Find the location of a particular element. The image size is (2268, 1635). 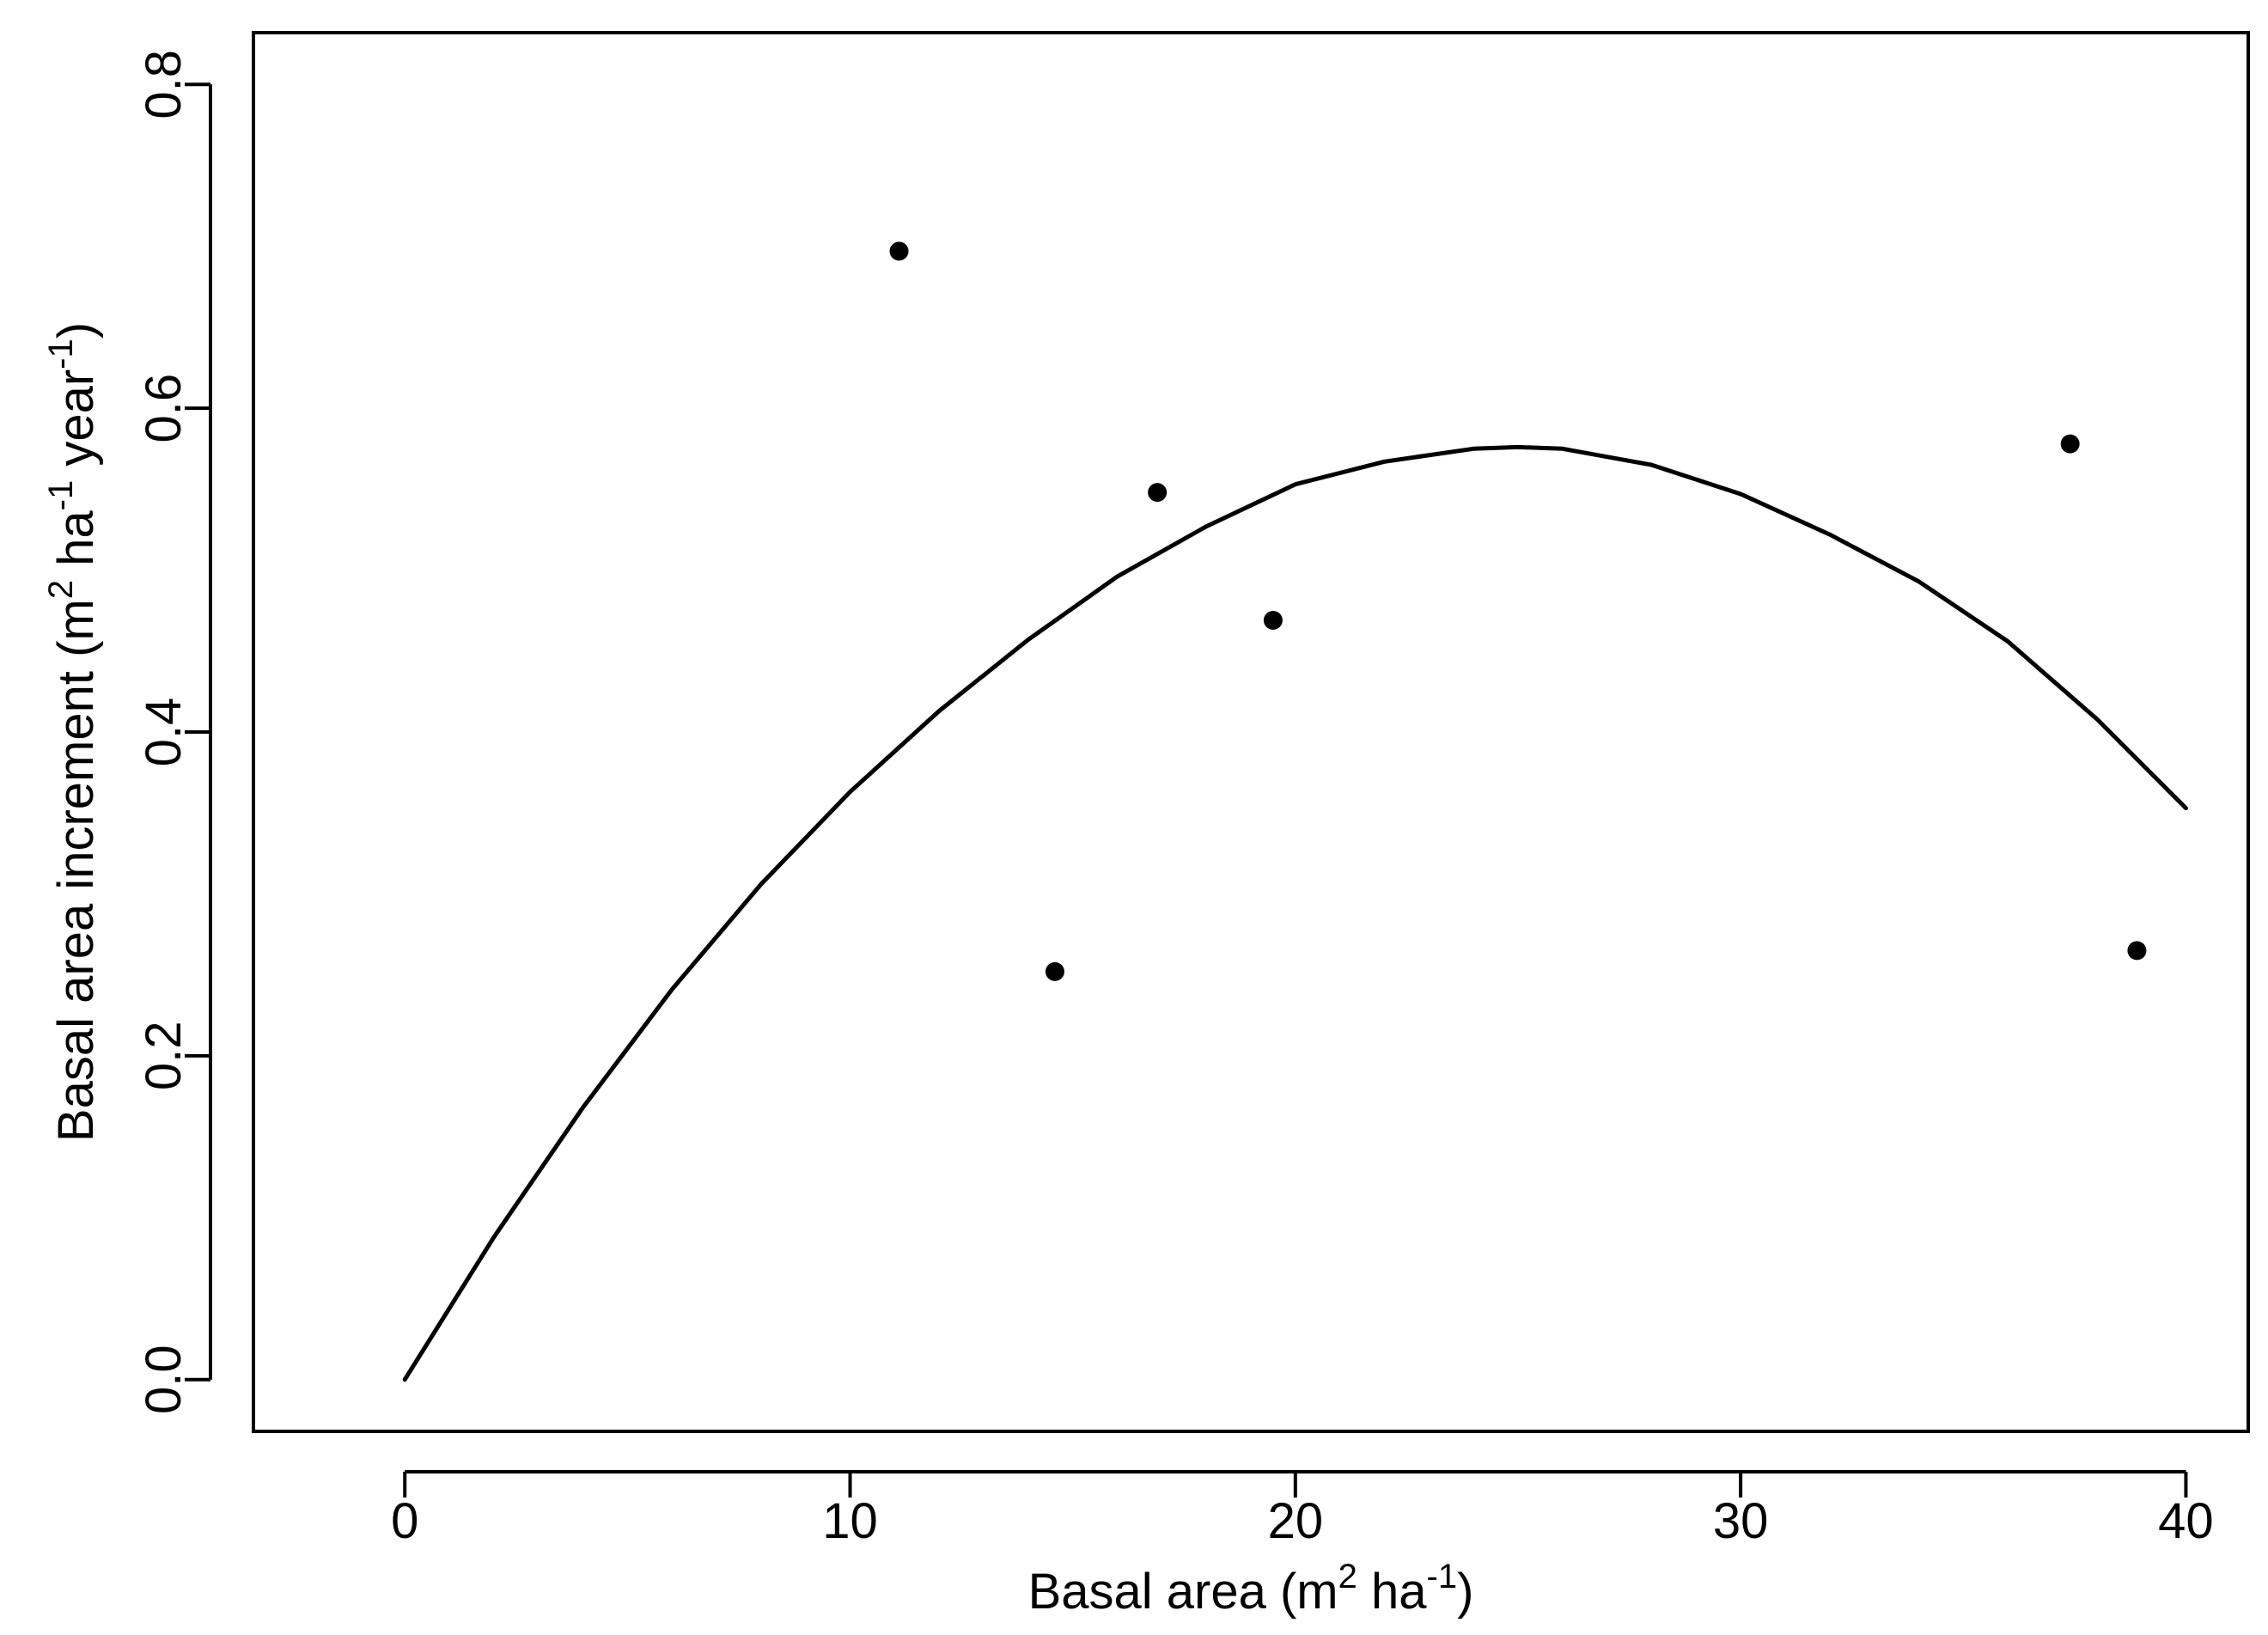

x-tick-label: 10 is located at coordinates (850, 1521).